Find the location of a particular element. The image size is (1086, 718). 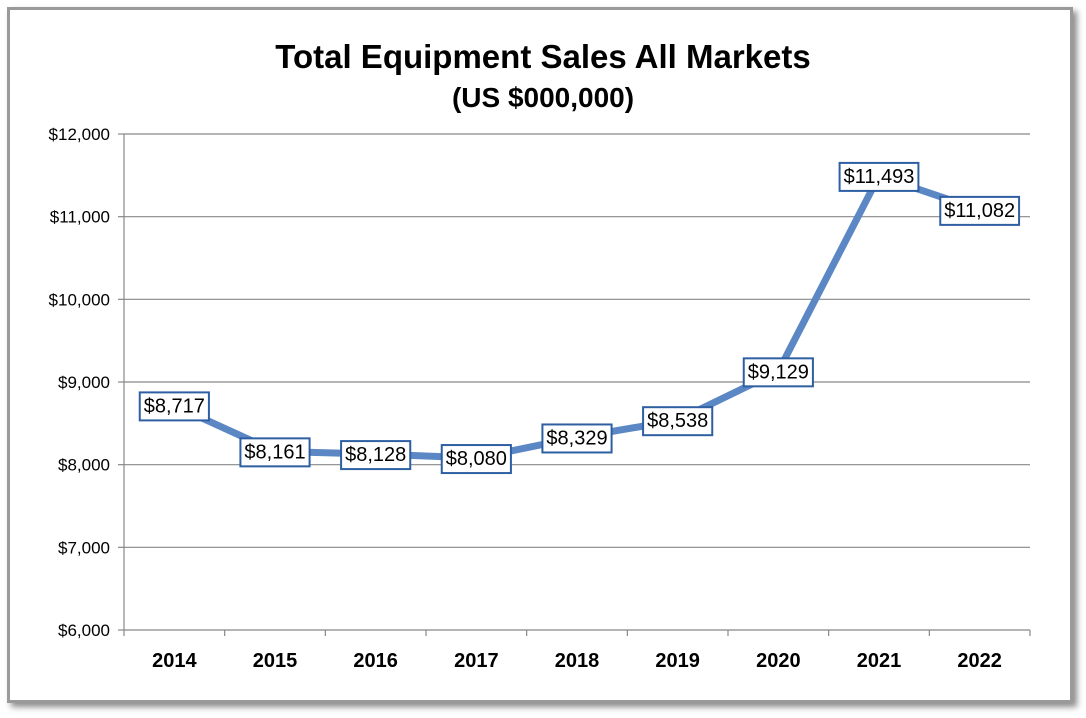

data-label: $9,129 is located at coordinates (778, 372).